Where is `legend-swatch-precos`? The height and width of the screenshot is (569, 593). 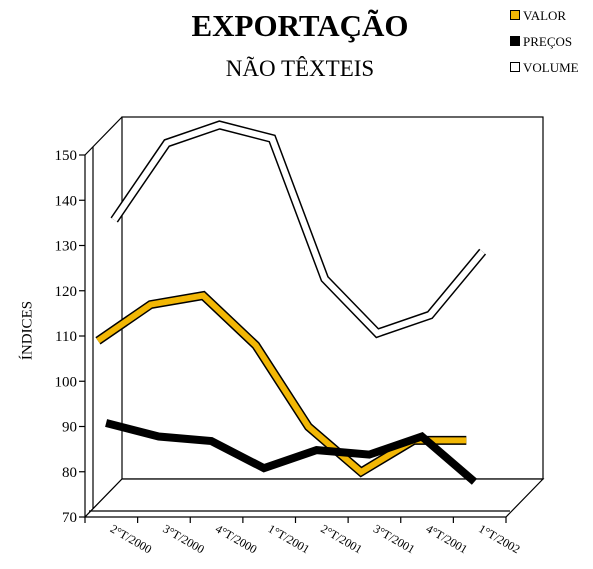 legend-swatch-precos is located at coordinates (515, 41).